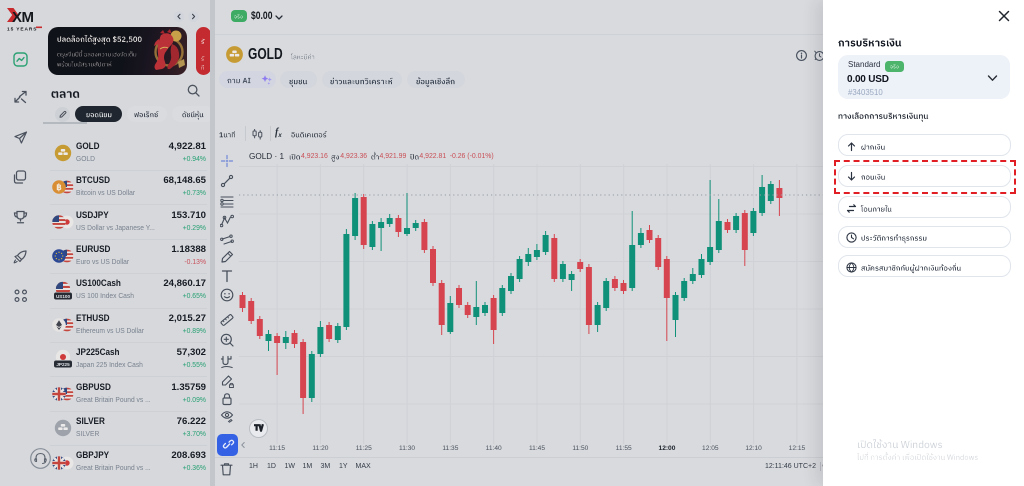  Describe the element at coordinates (63, 364) in the screenshot. I see `svg-text: JP225` at that location.